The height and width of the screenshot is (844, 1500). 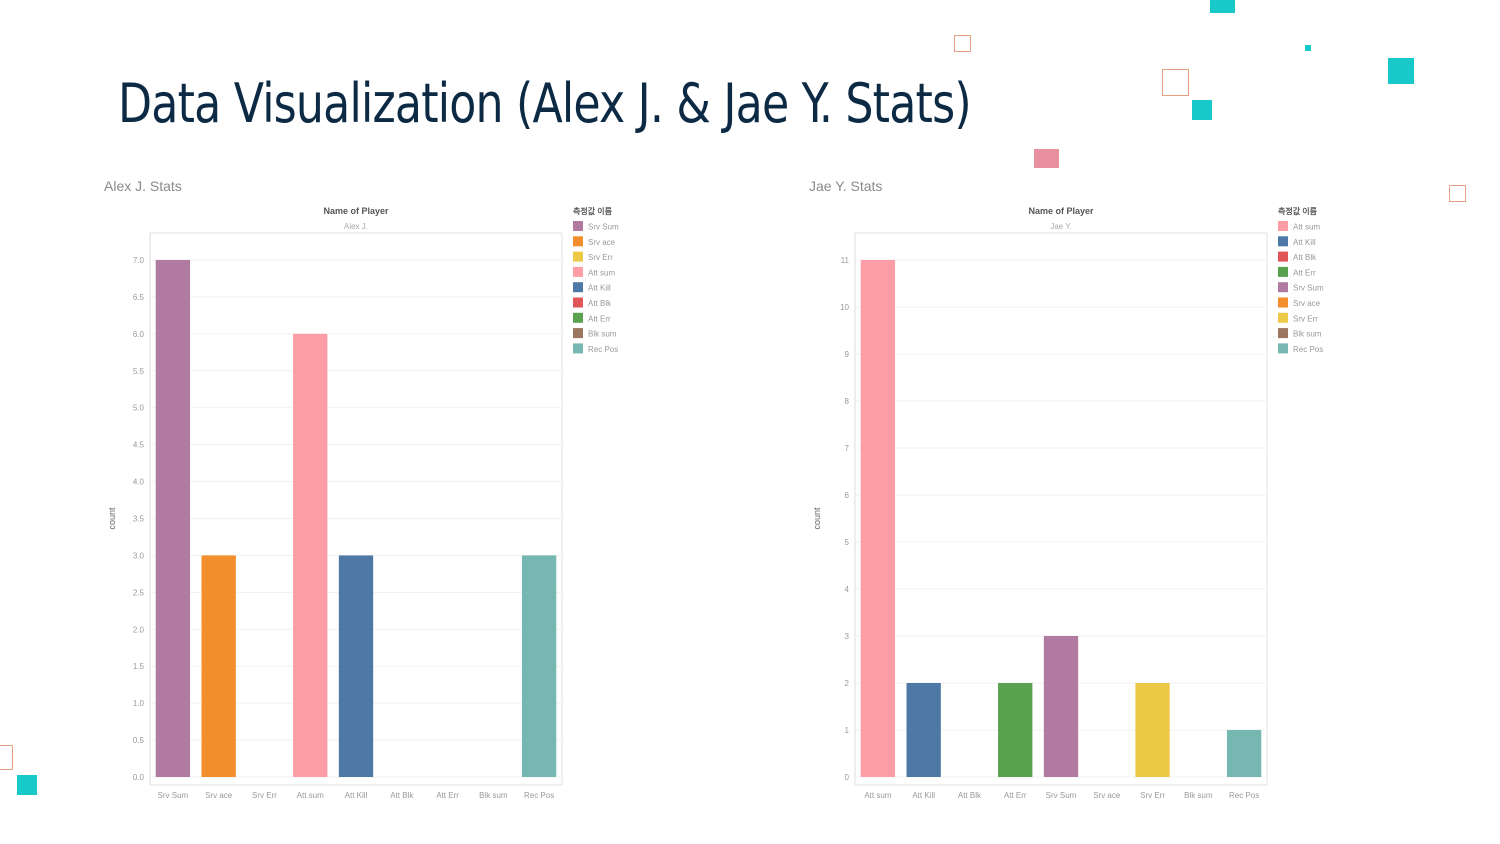 I want to click on y-tick-label: 3.5, so click(x=139, y=519).